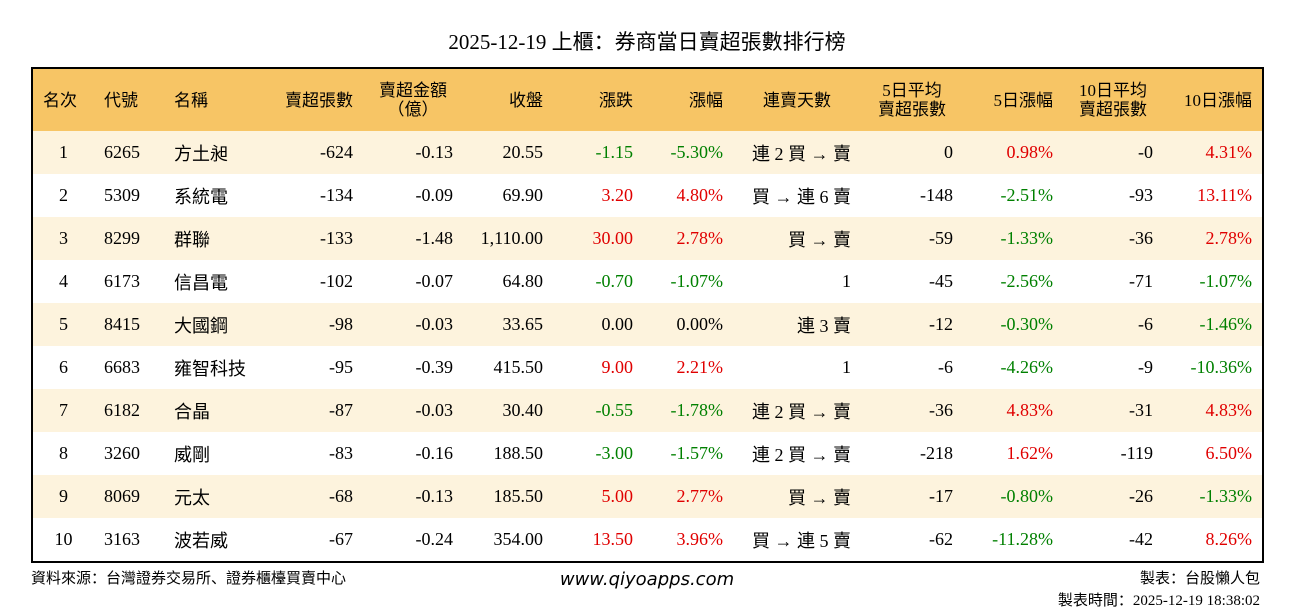 Image resolution: width=1294 pixels, height=612 pixels. What do you see at coordinates (1226, 281) in the screenshot?
I see `table-cell: -1.07%` at bounding box center [1226, 281].